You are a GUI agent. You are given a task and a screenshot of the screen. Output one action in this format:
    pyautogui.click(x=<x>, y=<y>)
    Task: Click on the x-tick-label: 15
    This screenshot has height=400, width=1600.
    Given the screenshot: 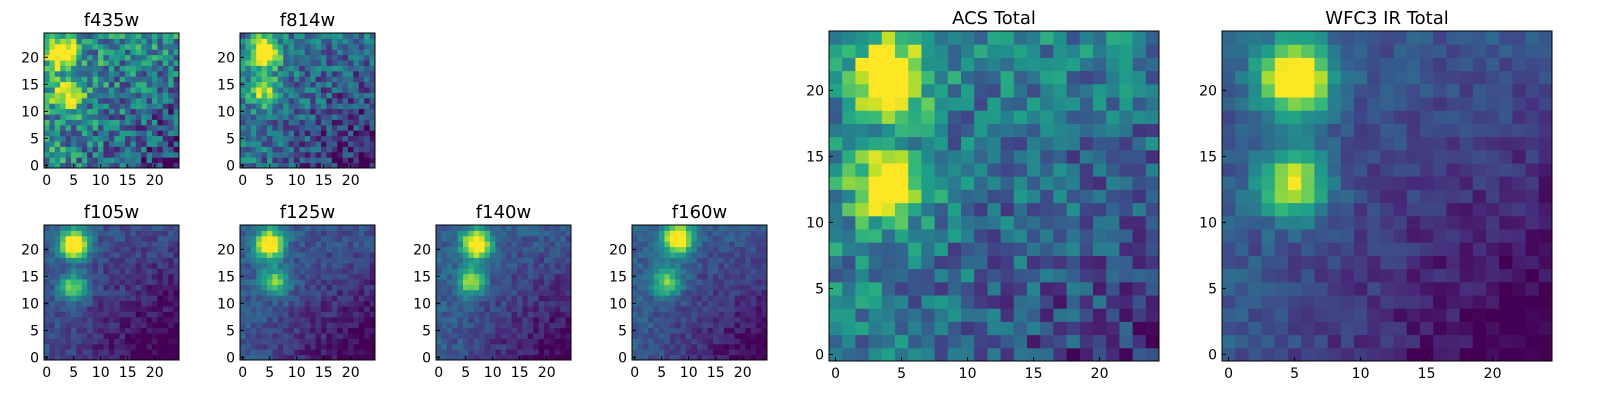 What is the action you would take?
    pyautogui.click(x=324, y=373)
    